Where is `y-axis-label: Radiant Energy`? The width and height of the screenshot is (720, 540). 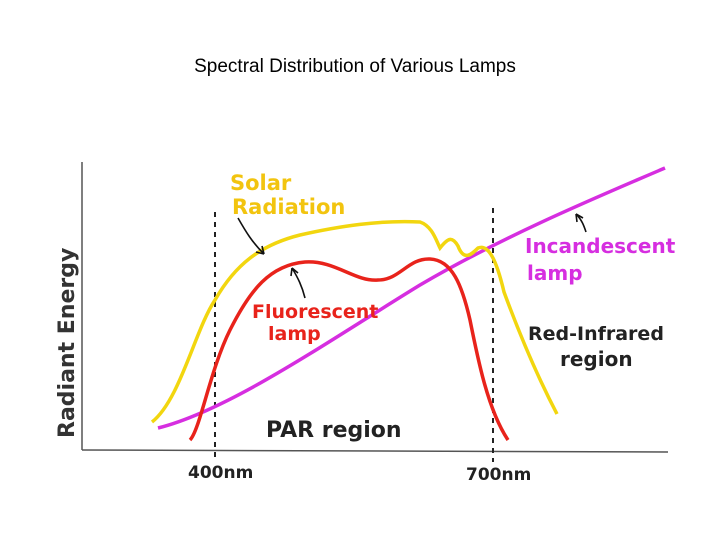 y-axis-label: Radiant Energy is located at coordinates (67, 343).